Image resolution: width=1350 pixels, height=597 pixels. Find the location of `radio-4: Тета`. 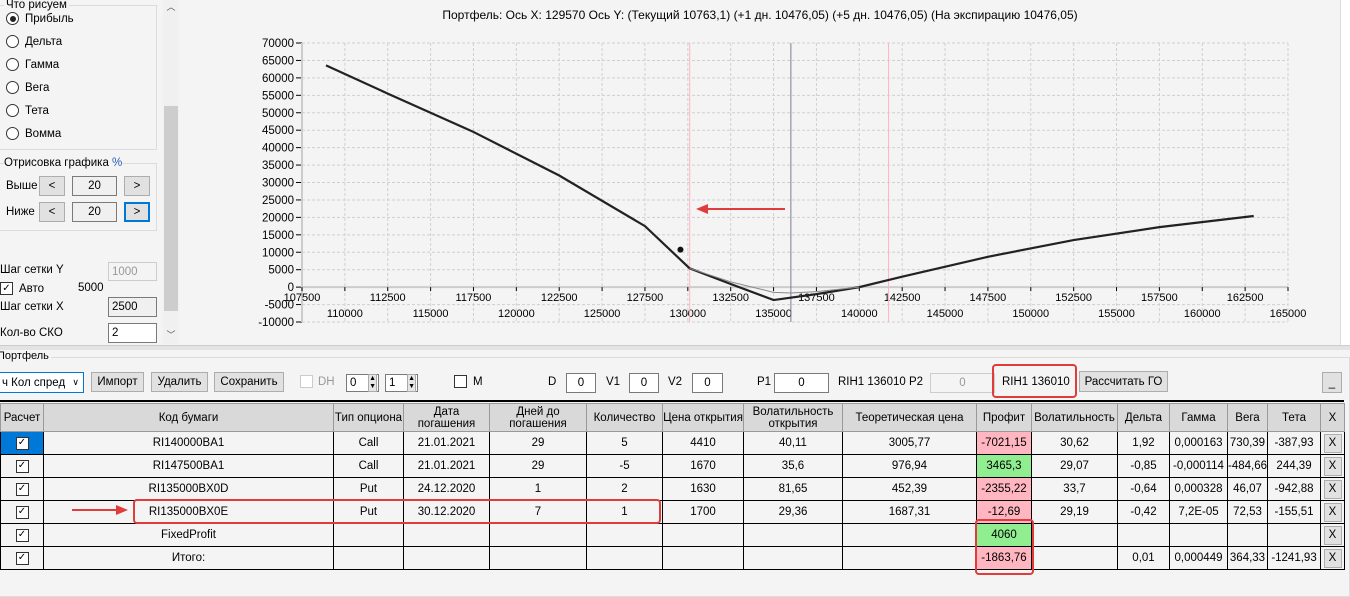

radio-4: Тета is located at coordinates (27, 110).